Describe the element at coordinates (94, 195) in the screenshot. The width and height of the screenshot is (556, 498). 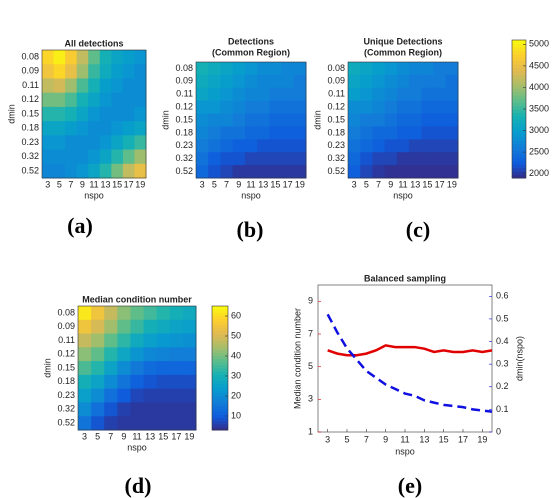
I see `x-axis-label: nspo` at that location.